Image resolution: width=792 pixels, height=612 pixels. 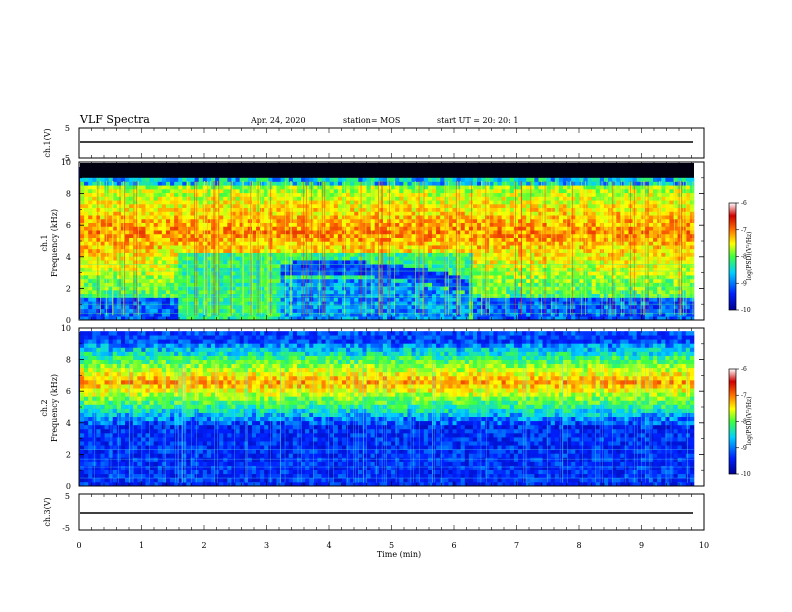 I want to click on ch1-frequency-label: Frequency (kHz), so click(x=54, y=243).